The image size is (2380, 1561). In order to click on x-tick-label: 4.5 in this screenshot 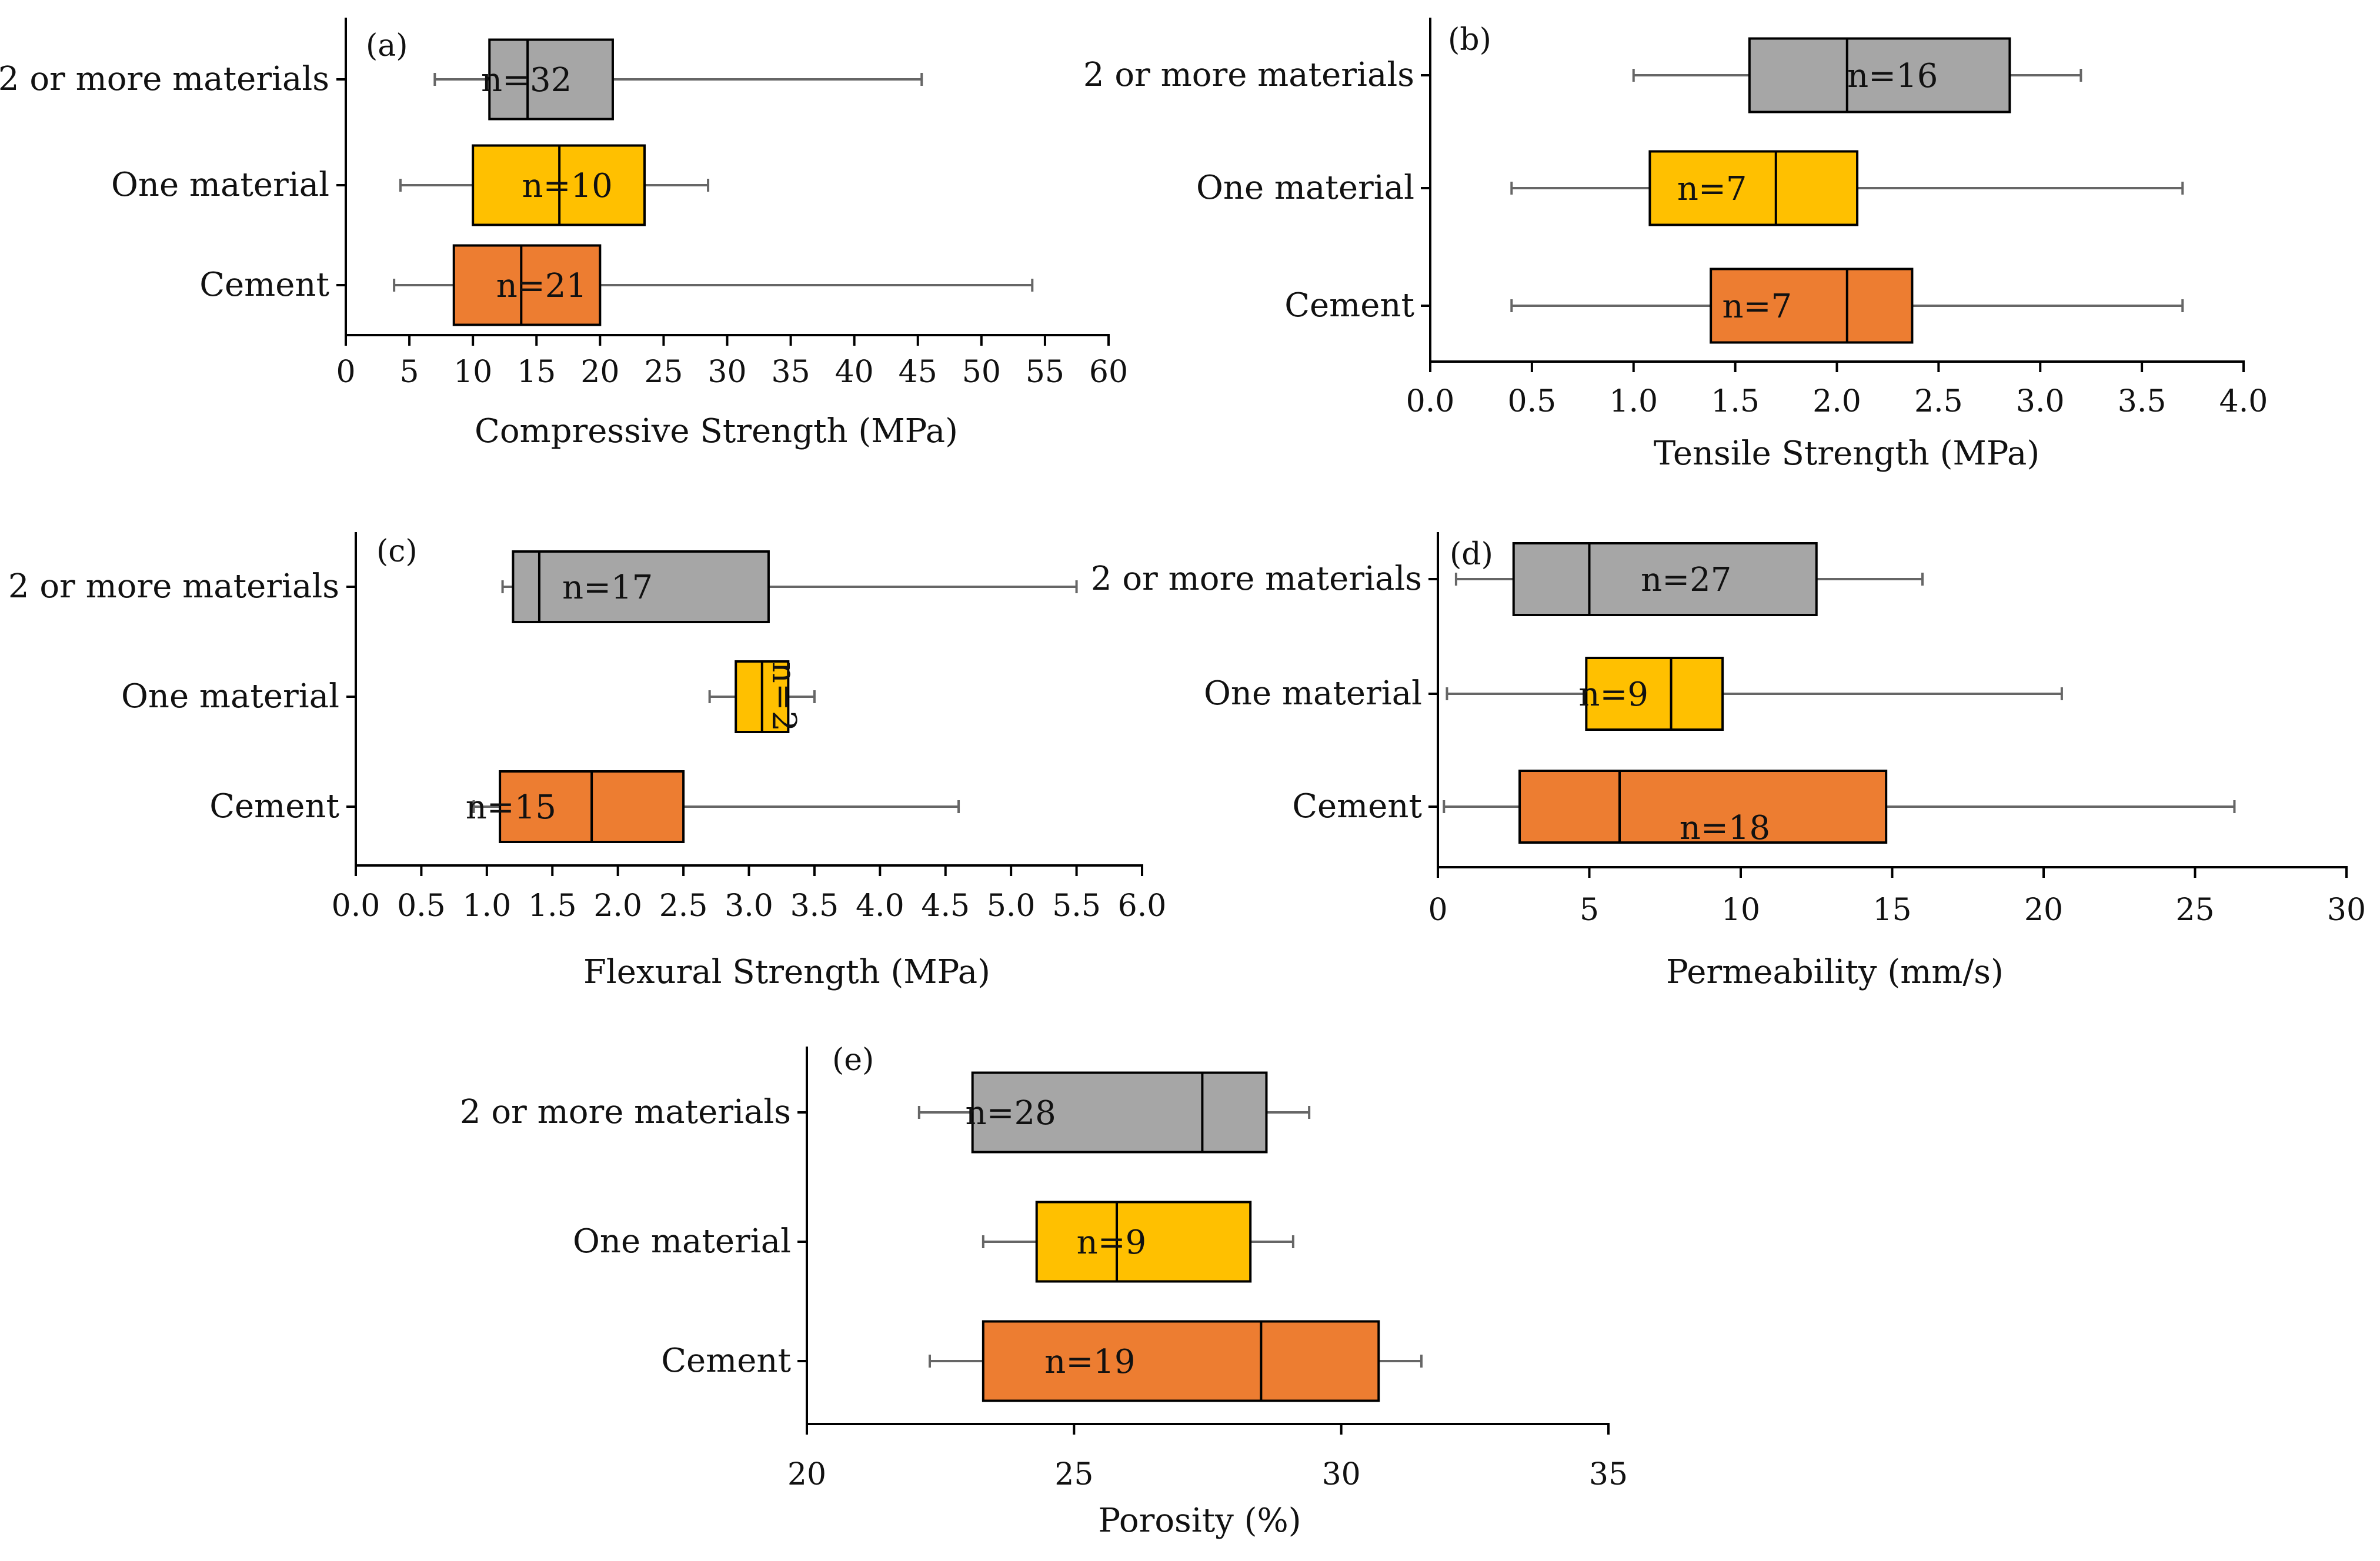, I will do `click(945, 906)`.